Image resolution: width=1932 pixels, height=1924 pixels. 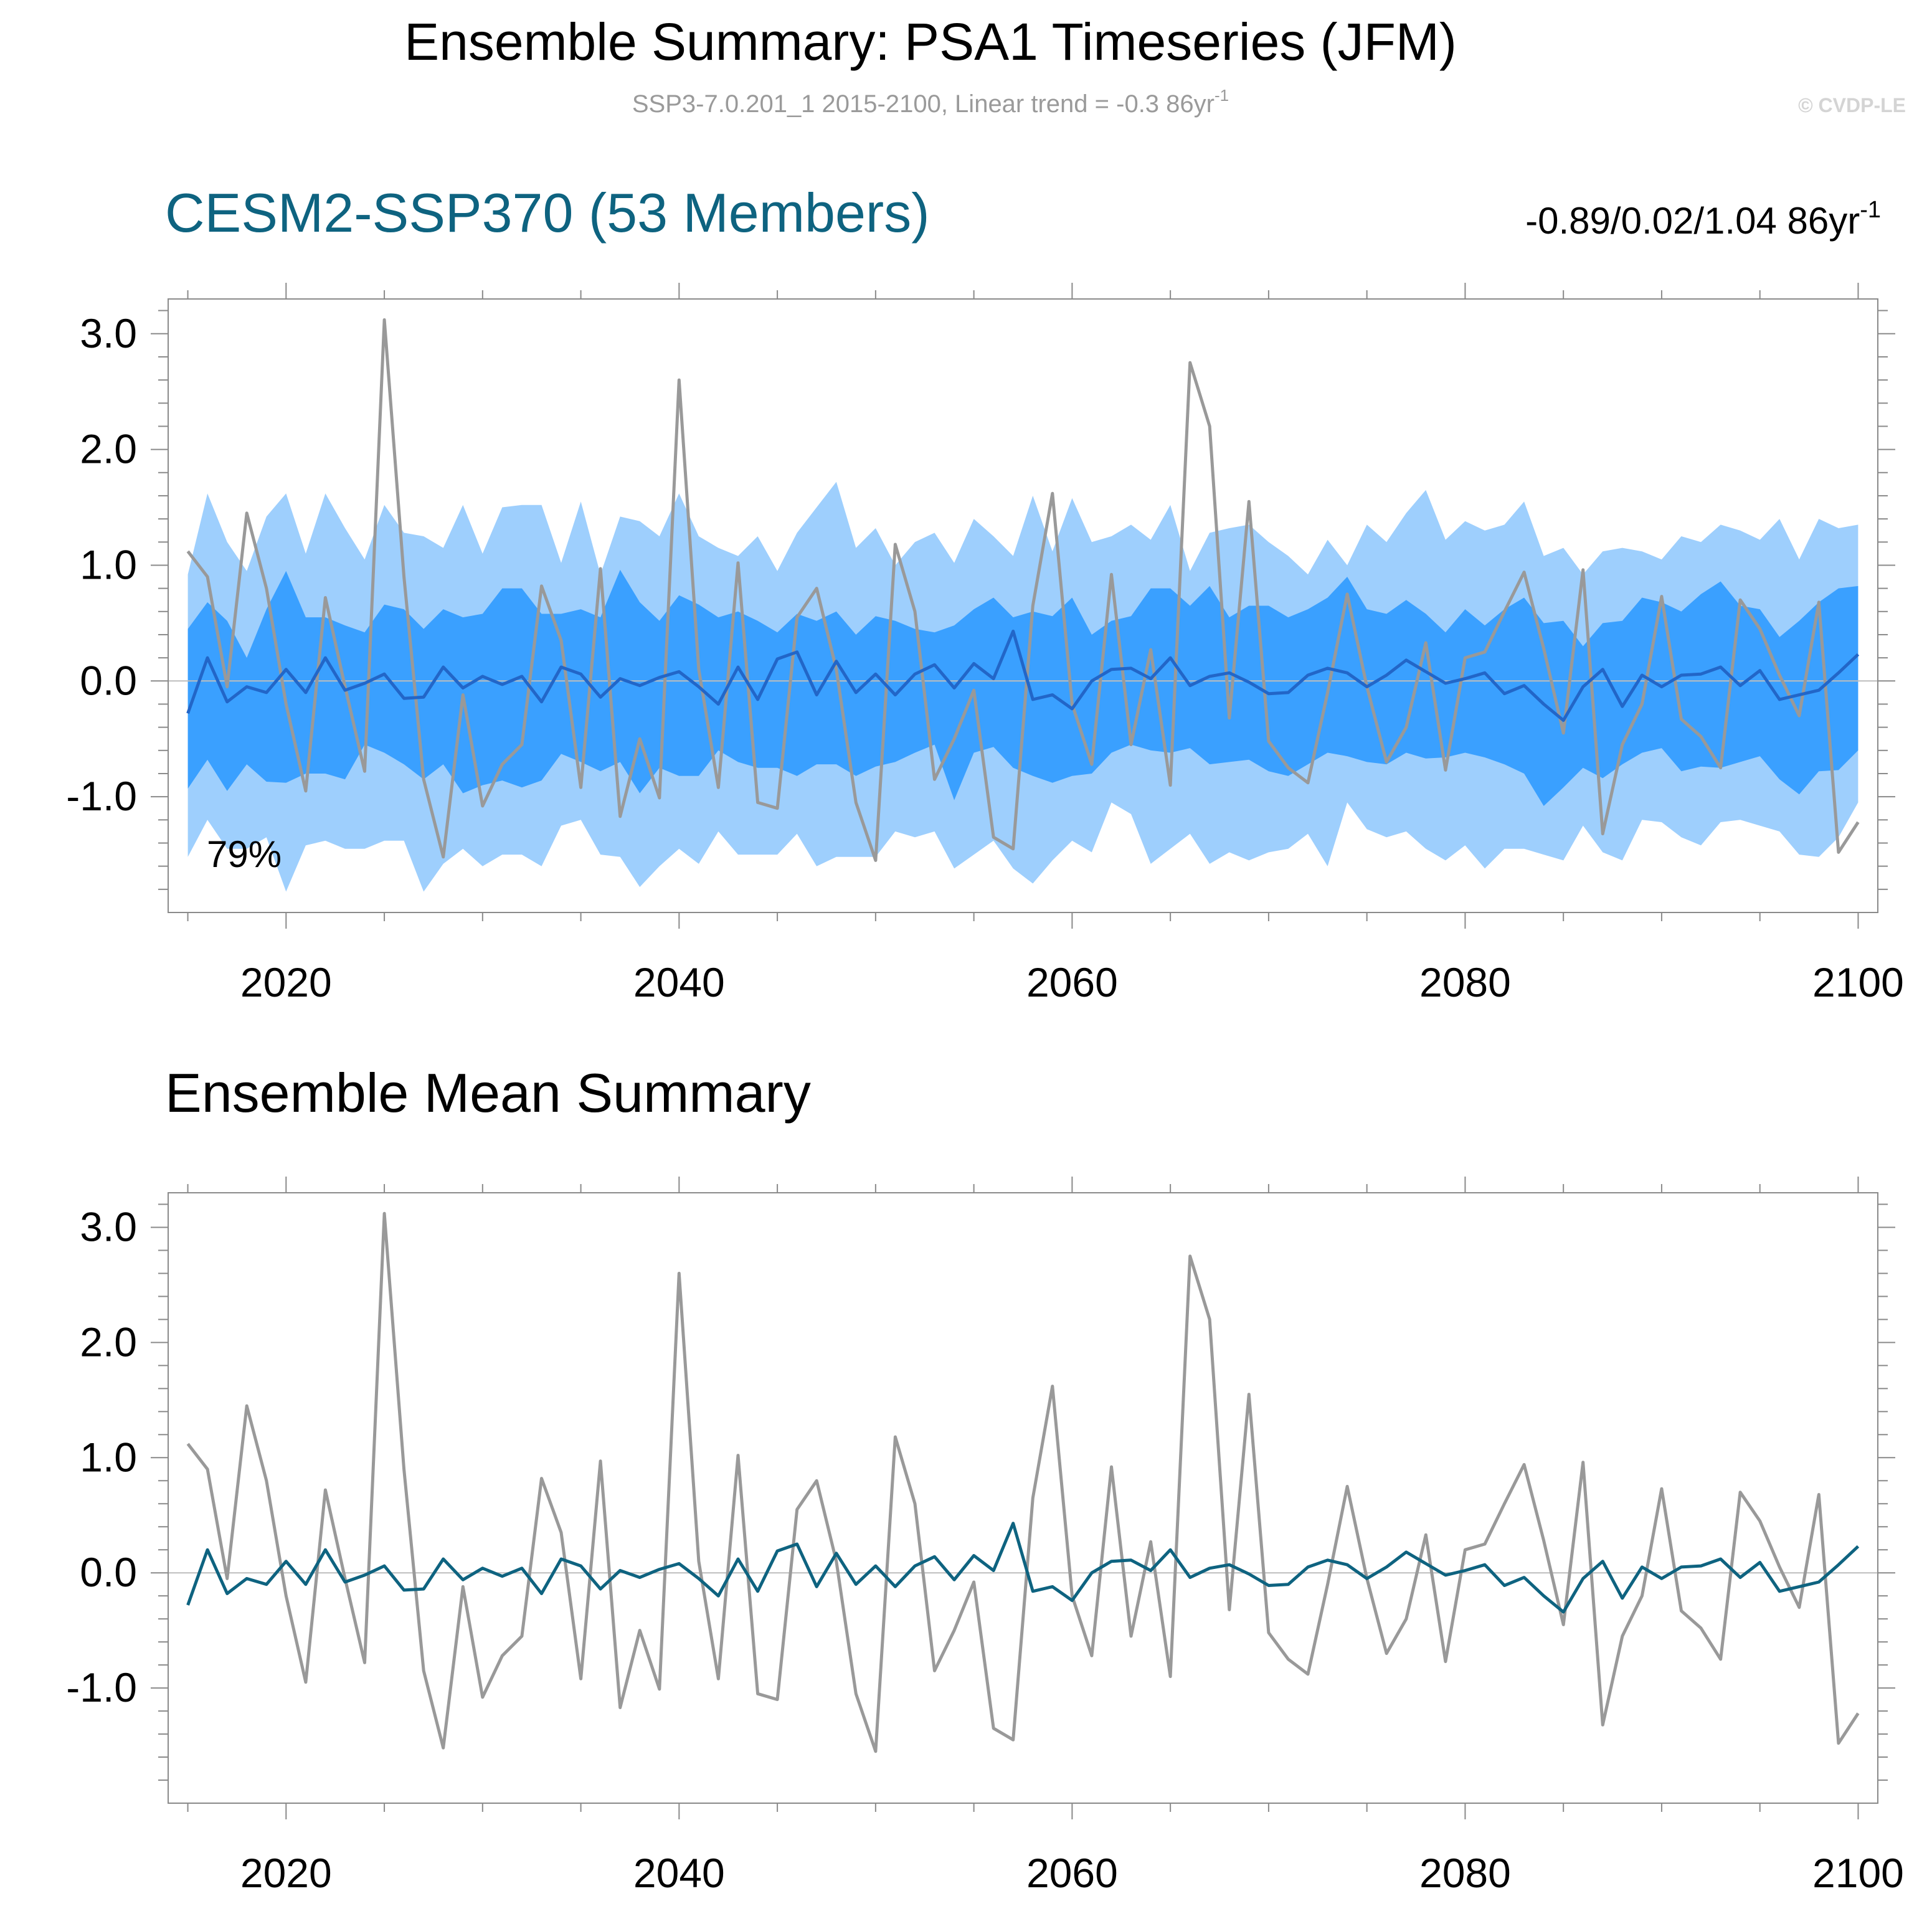 I want to click on stats-exponent: -1, so click(x=1871, y=210).